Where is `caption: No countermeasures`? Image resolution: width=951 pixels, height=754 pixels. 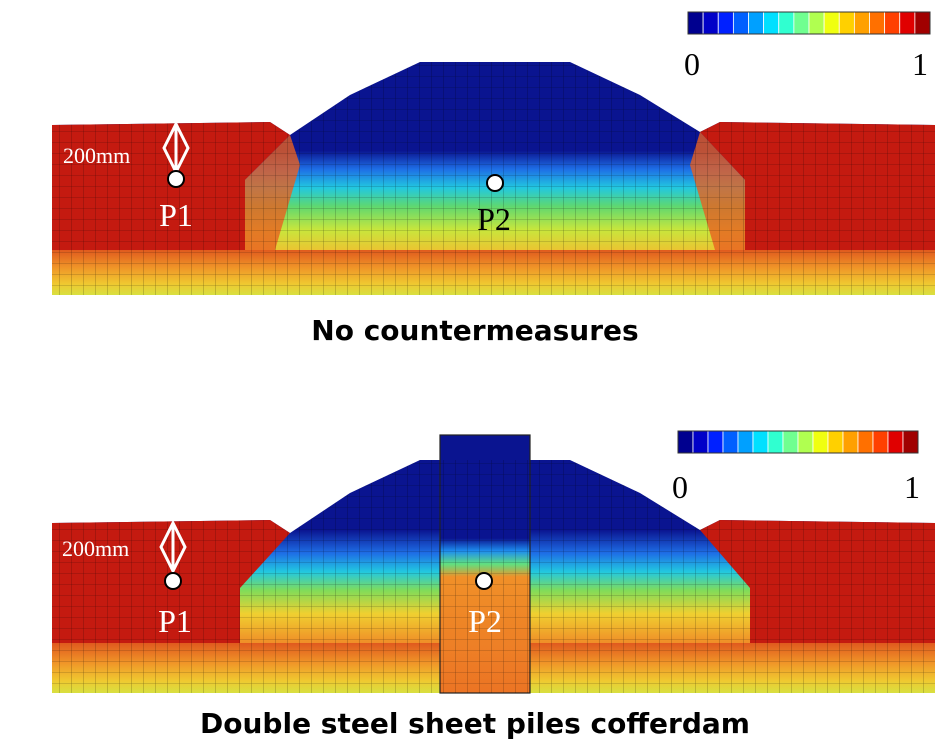
caption: No countermeasures is located at coordinates (474, 330).